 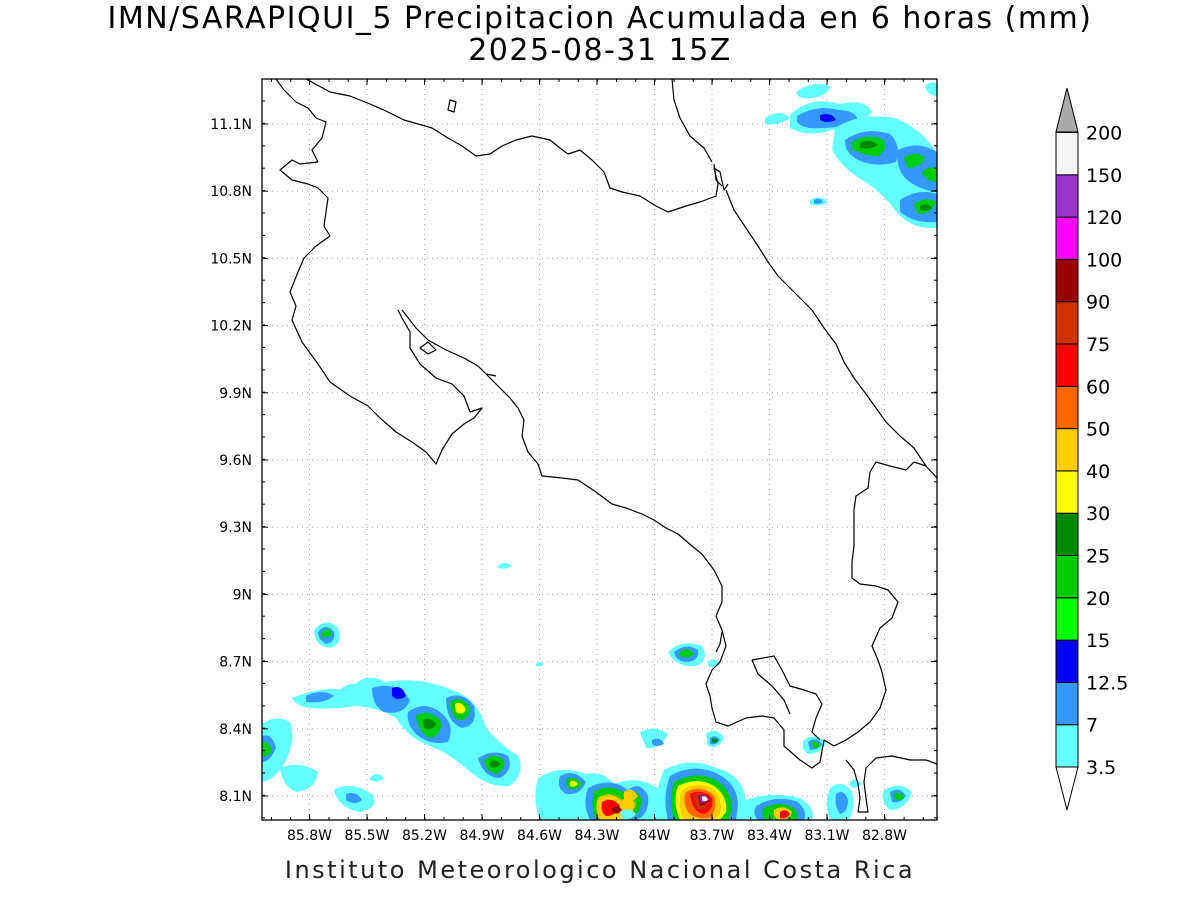 I want to click on colorbar-label: 12.5, so click(x=1107, y=683).